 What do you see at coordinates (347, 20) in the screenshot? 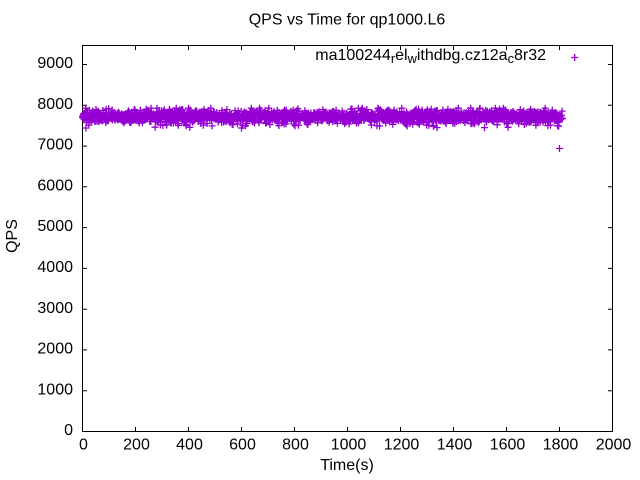
I see `svg-text: QPS vs Time for qp1000.L6` at bounding box center [347, 20].